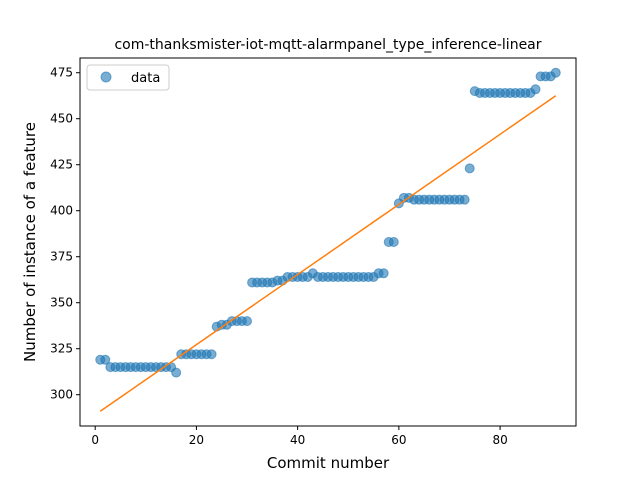 The image size is (640, 480). What do you see at coordinates (65, 234) in the screenshot?
I see `y-axis-ticks: 300 325 350 375 400 425 450 475` at bounding box center [65, 234].